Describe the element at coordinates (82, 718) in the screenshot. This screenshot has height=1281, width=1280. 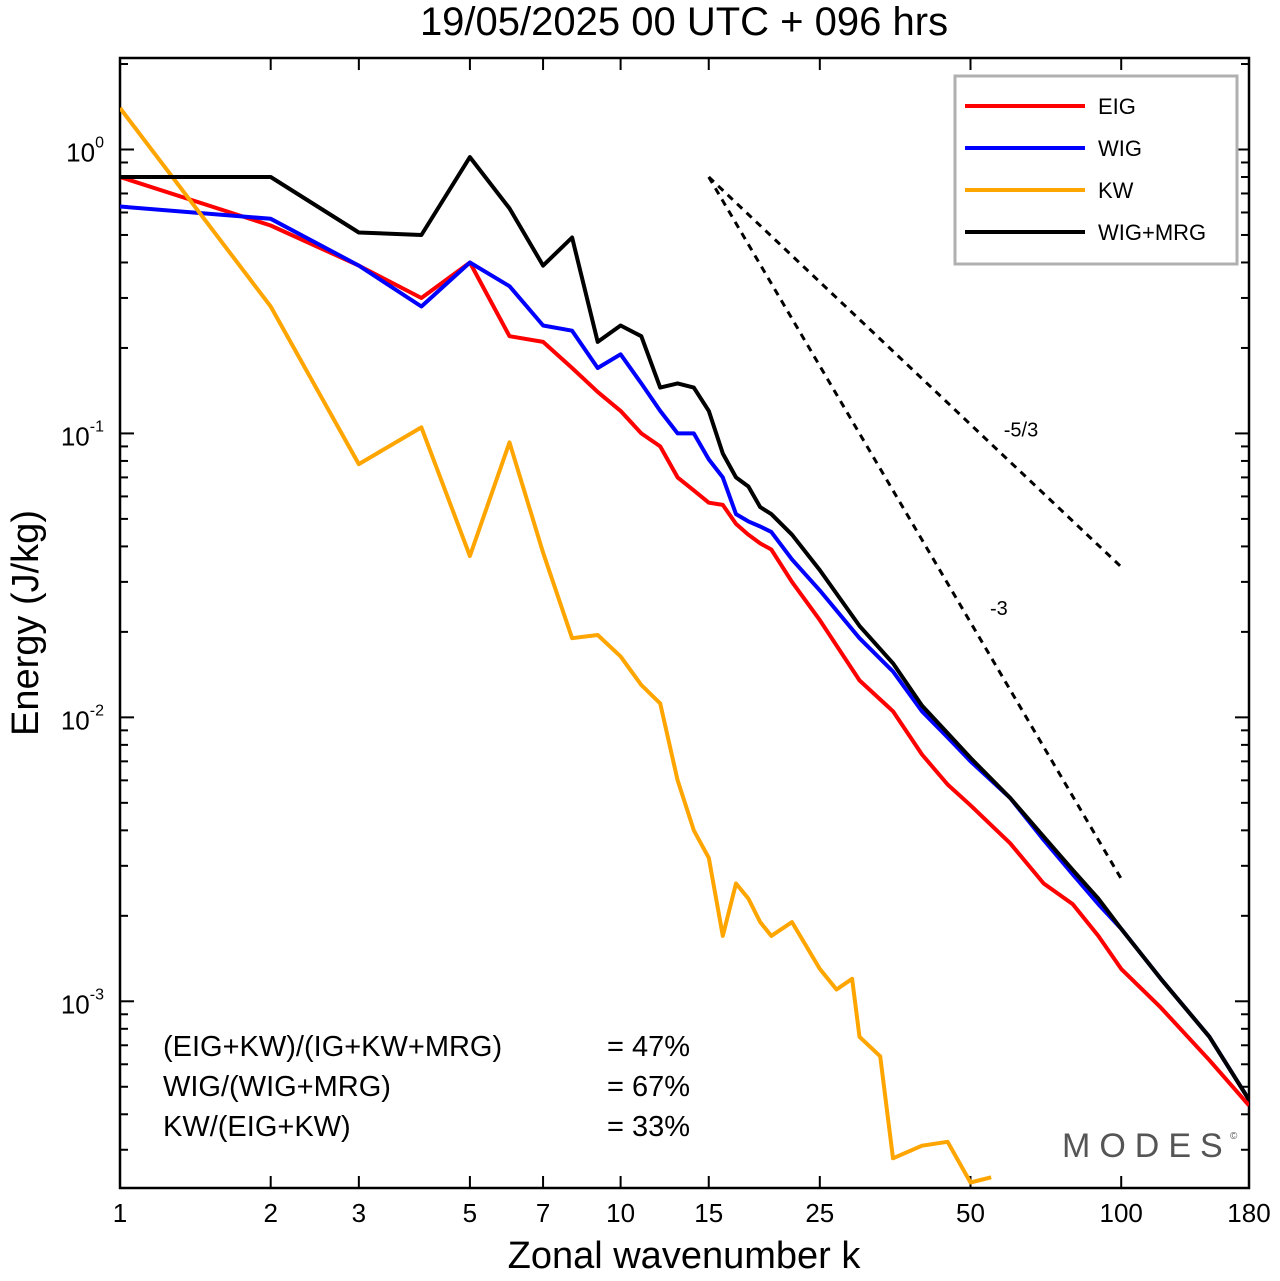
I see `y-tick-label: 10⁻²` at that location.